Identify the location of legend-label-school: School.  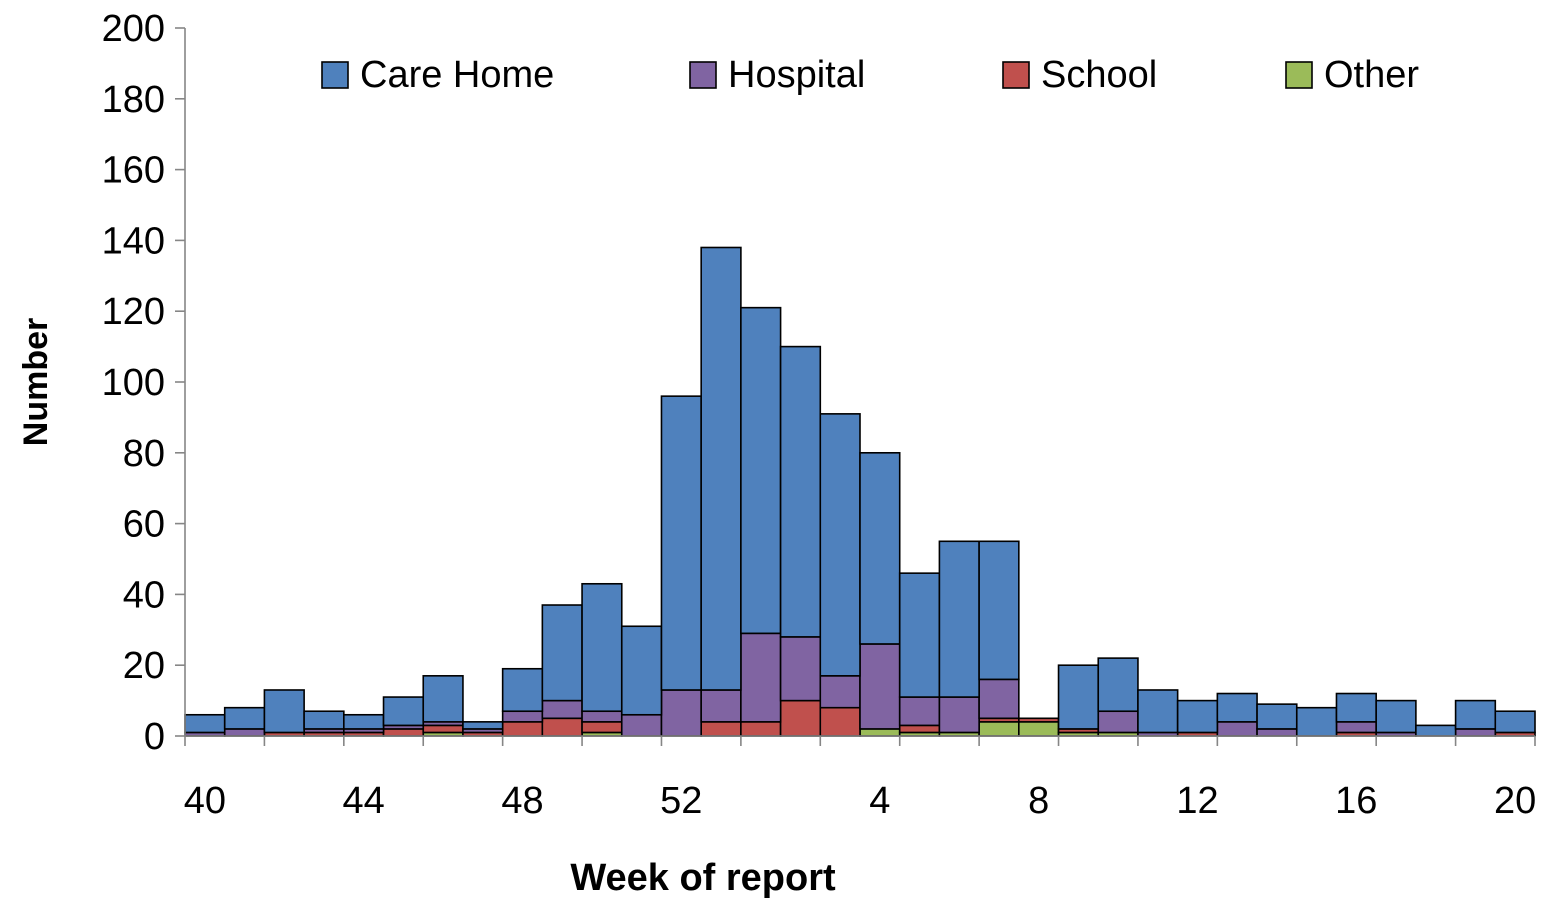
(1099, 75).